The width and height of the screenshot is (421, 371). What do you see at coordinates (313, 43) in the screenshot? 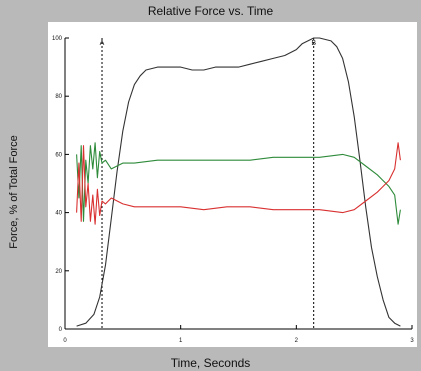
I see `marker-label: B` at bounding box center [313, 43].